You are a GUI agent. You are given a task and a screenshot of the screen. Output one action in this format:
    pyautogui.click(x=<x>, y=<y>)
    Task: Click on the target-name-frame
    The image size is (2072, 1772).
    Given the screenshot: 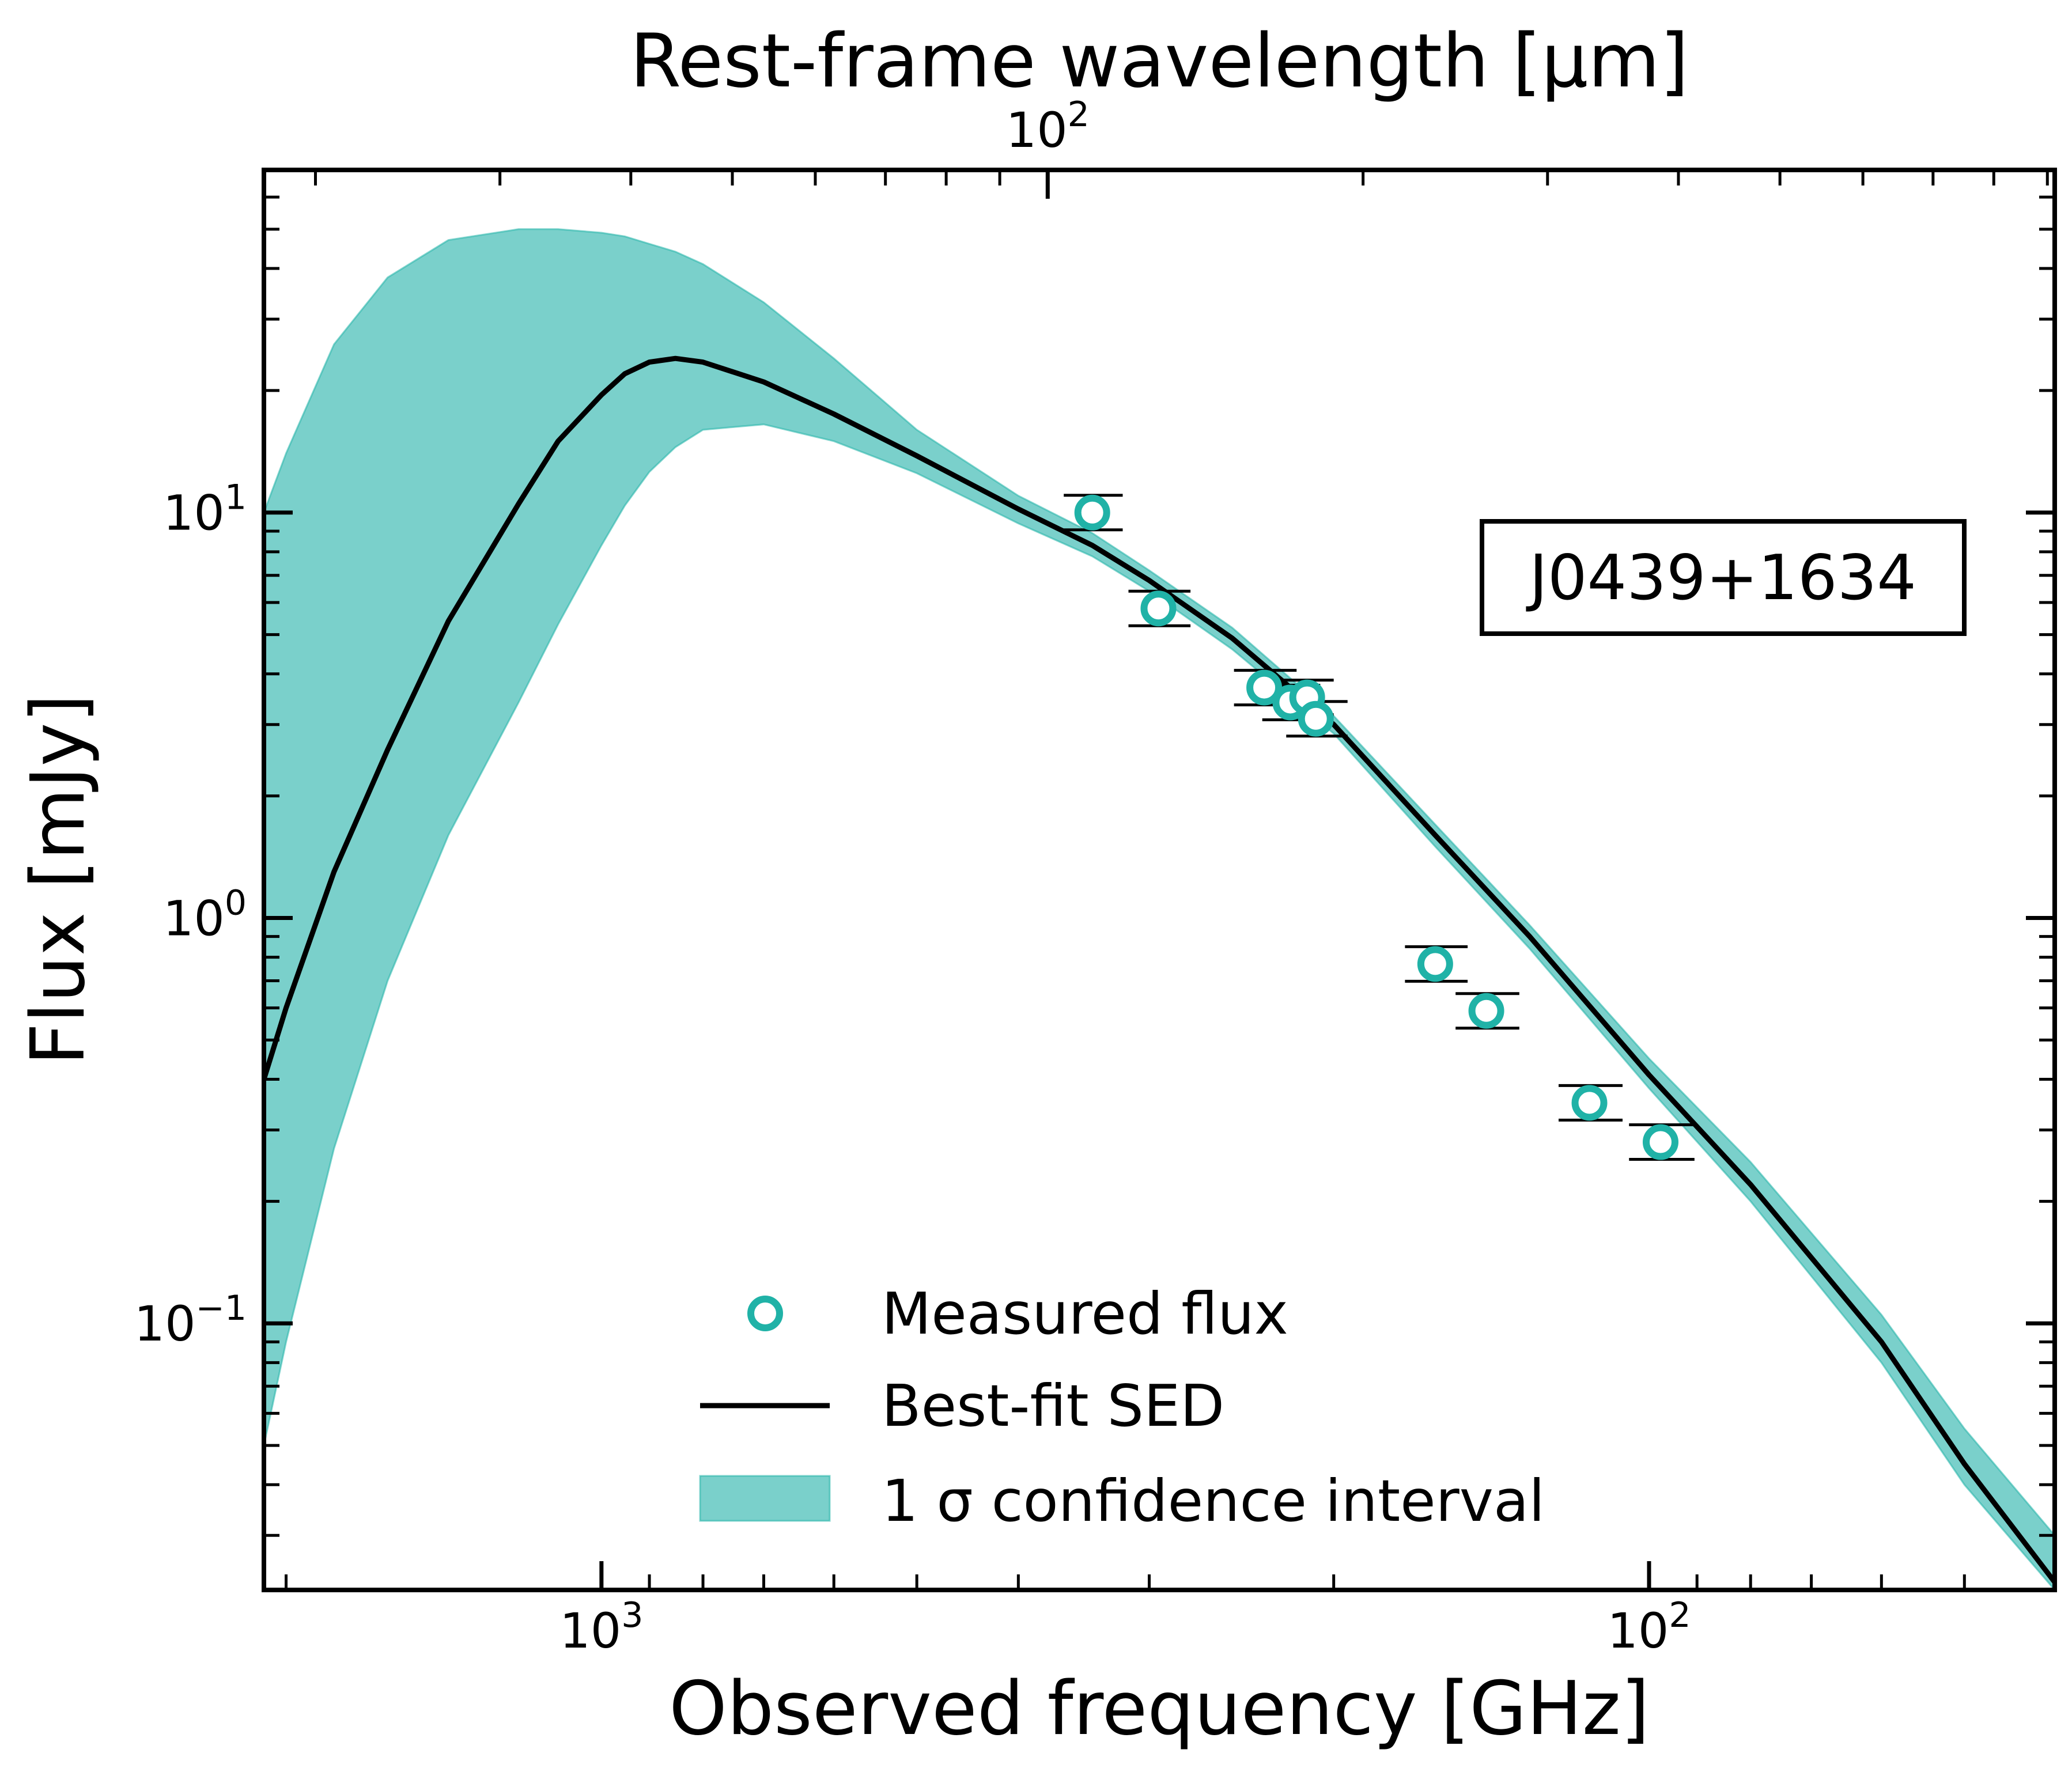 What is the action you would take?
    pyautogui.click(x=1723, y=577)
    